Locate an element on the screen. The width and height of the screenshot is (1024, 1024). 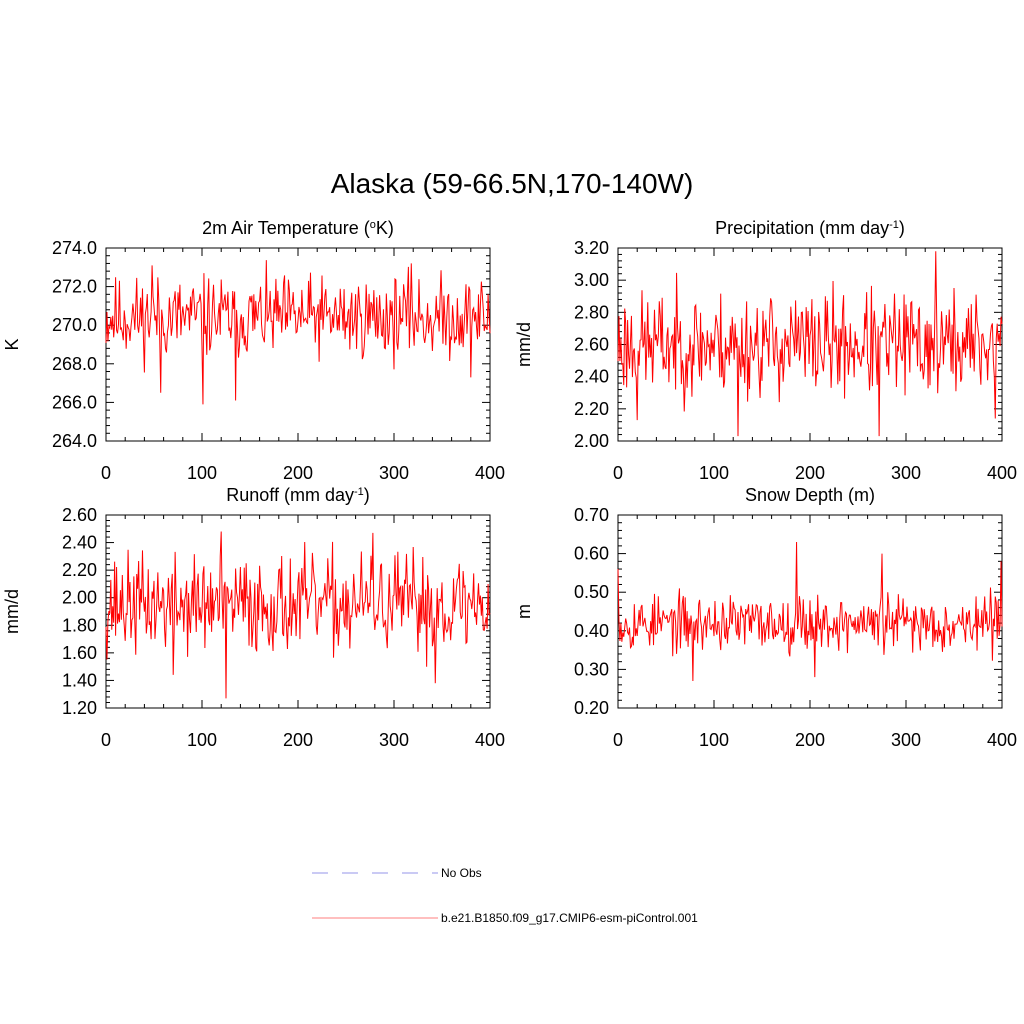
y-tick-label-precip: 3.20 is located at coordinates (591, 248).